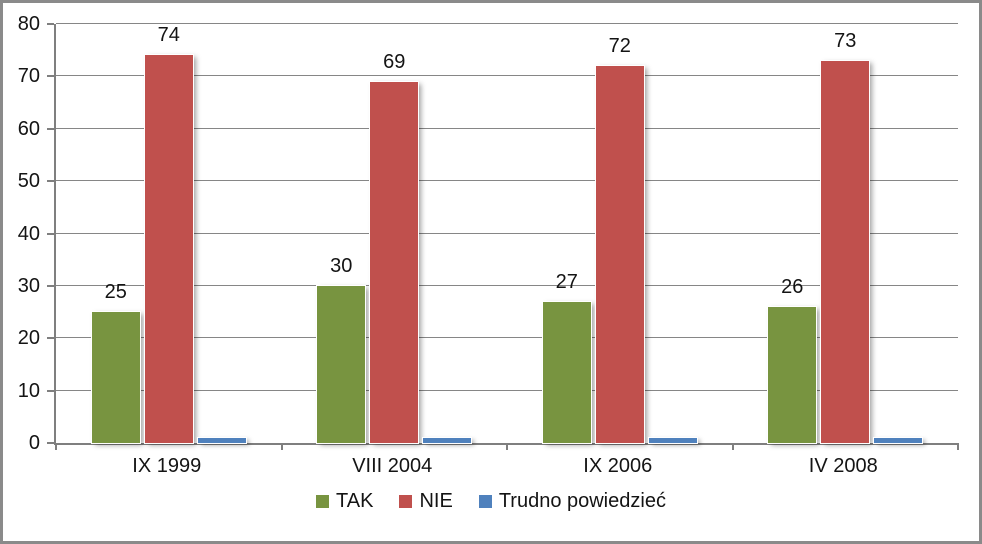 The image size is (982, 544). I want to click on x-axis-category-label: IX 2006, so click(618, 466).